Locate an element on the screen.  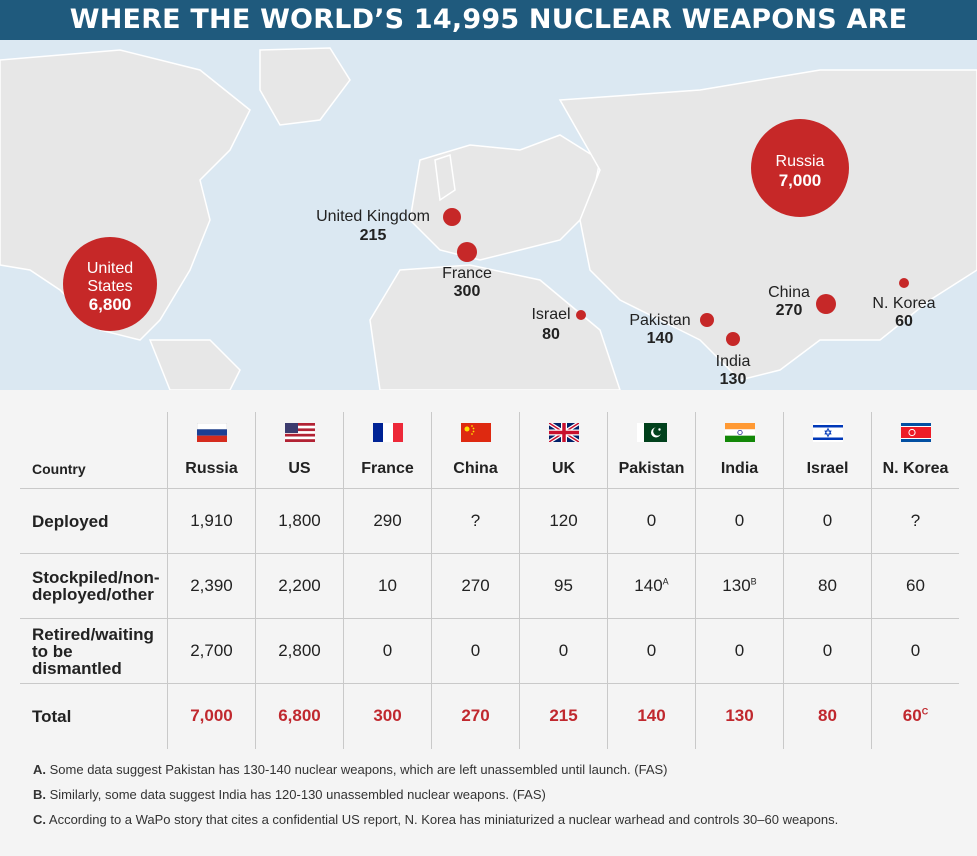
total-cell-with-note: 60C is located at coordinates (915, 716).